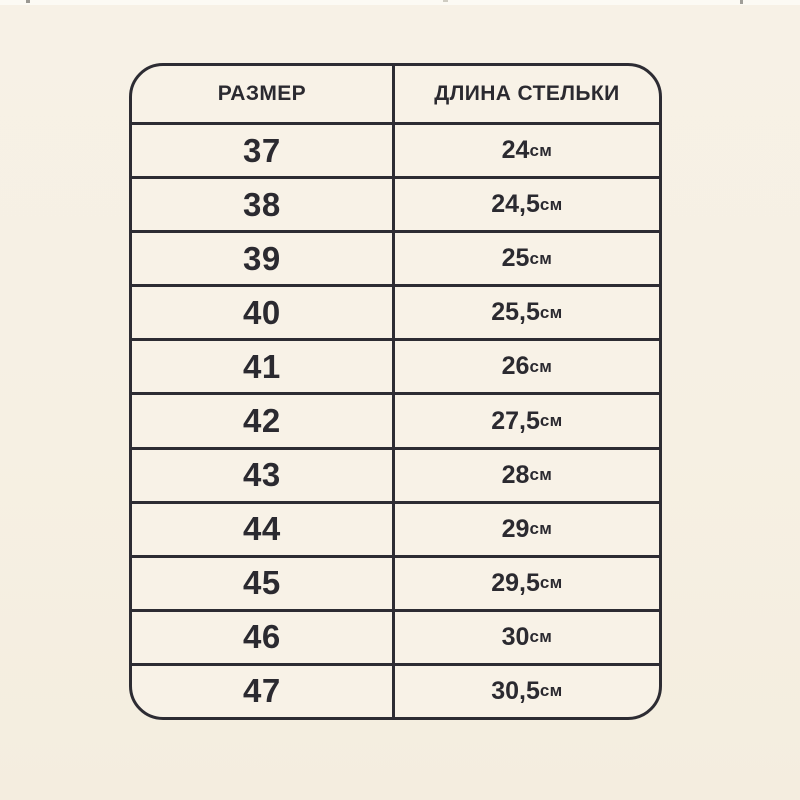 The image size is (800, 800). What do you see at coordinates (515, 312) in the screenshot?
I see `insole-length-value: 25,5` at bounding box center [515, 312].